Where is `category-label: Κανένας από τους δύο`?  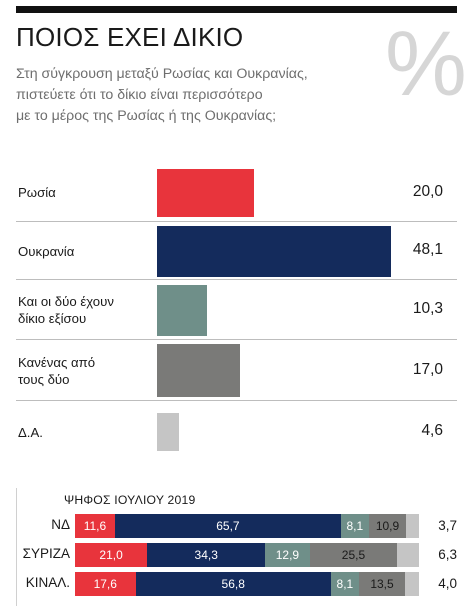 category-label: Κανένας από τους δύο is located at coordinates (56, 371).